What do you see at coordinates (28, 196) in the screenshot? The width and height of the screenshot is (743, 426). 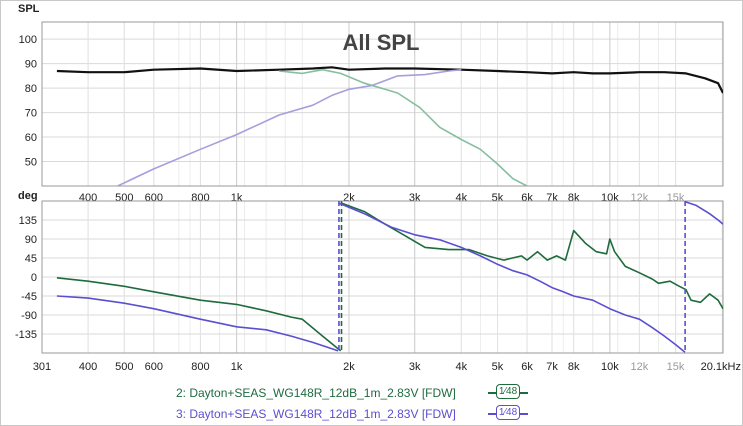 I see `y-axis-title: deg` at bounding box center [28, 196].